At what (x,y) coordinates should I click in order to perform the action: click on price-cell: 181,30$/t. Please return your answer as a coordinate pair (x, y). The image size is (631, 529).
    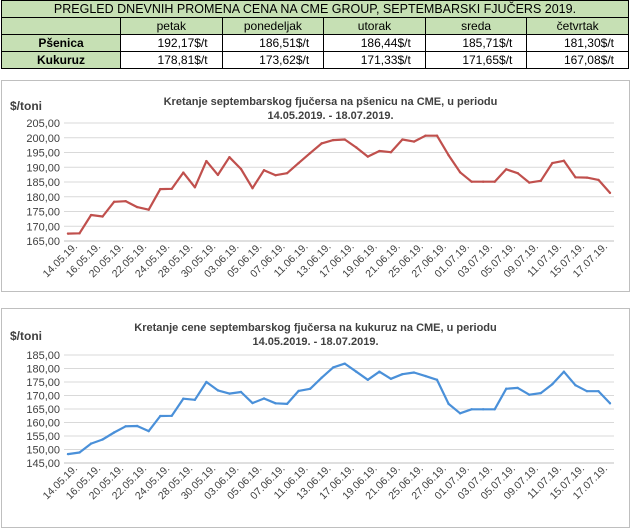
    Looking at the image, I should click on (577, 43).